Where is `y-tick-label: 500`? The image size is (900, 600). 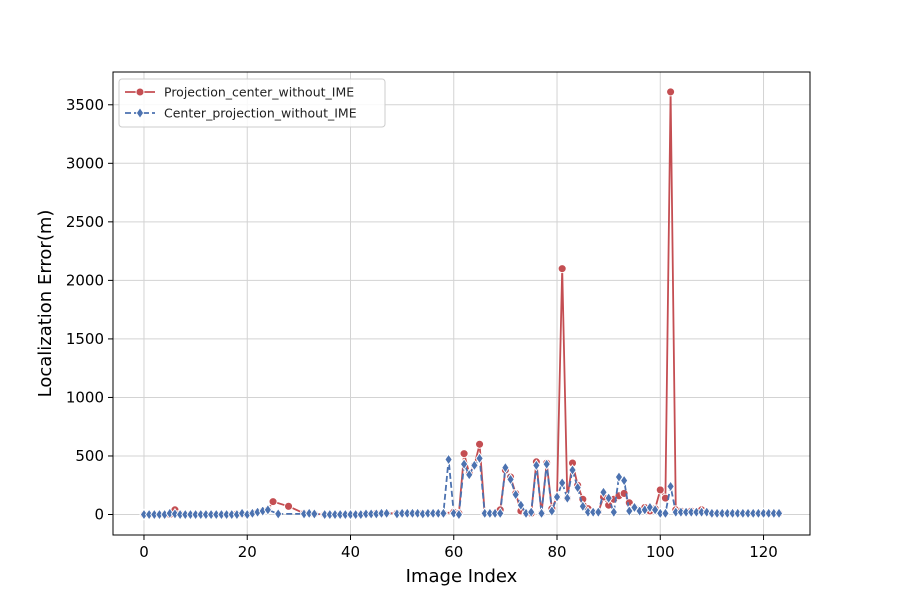
y-tick-label: 500 is located at coordinates (89, 456).